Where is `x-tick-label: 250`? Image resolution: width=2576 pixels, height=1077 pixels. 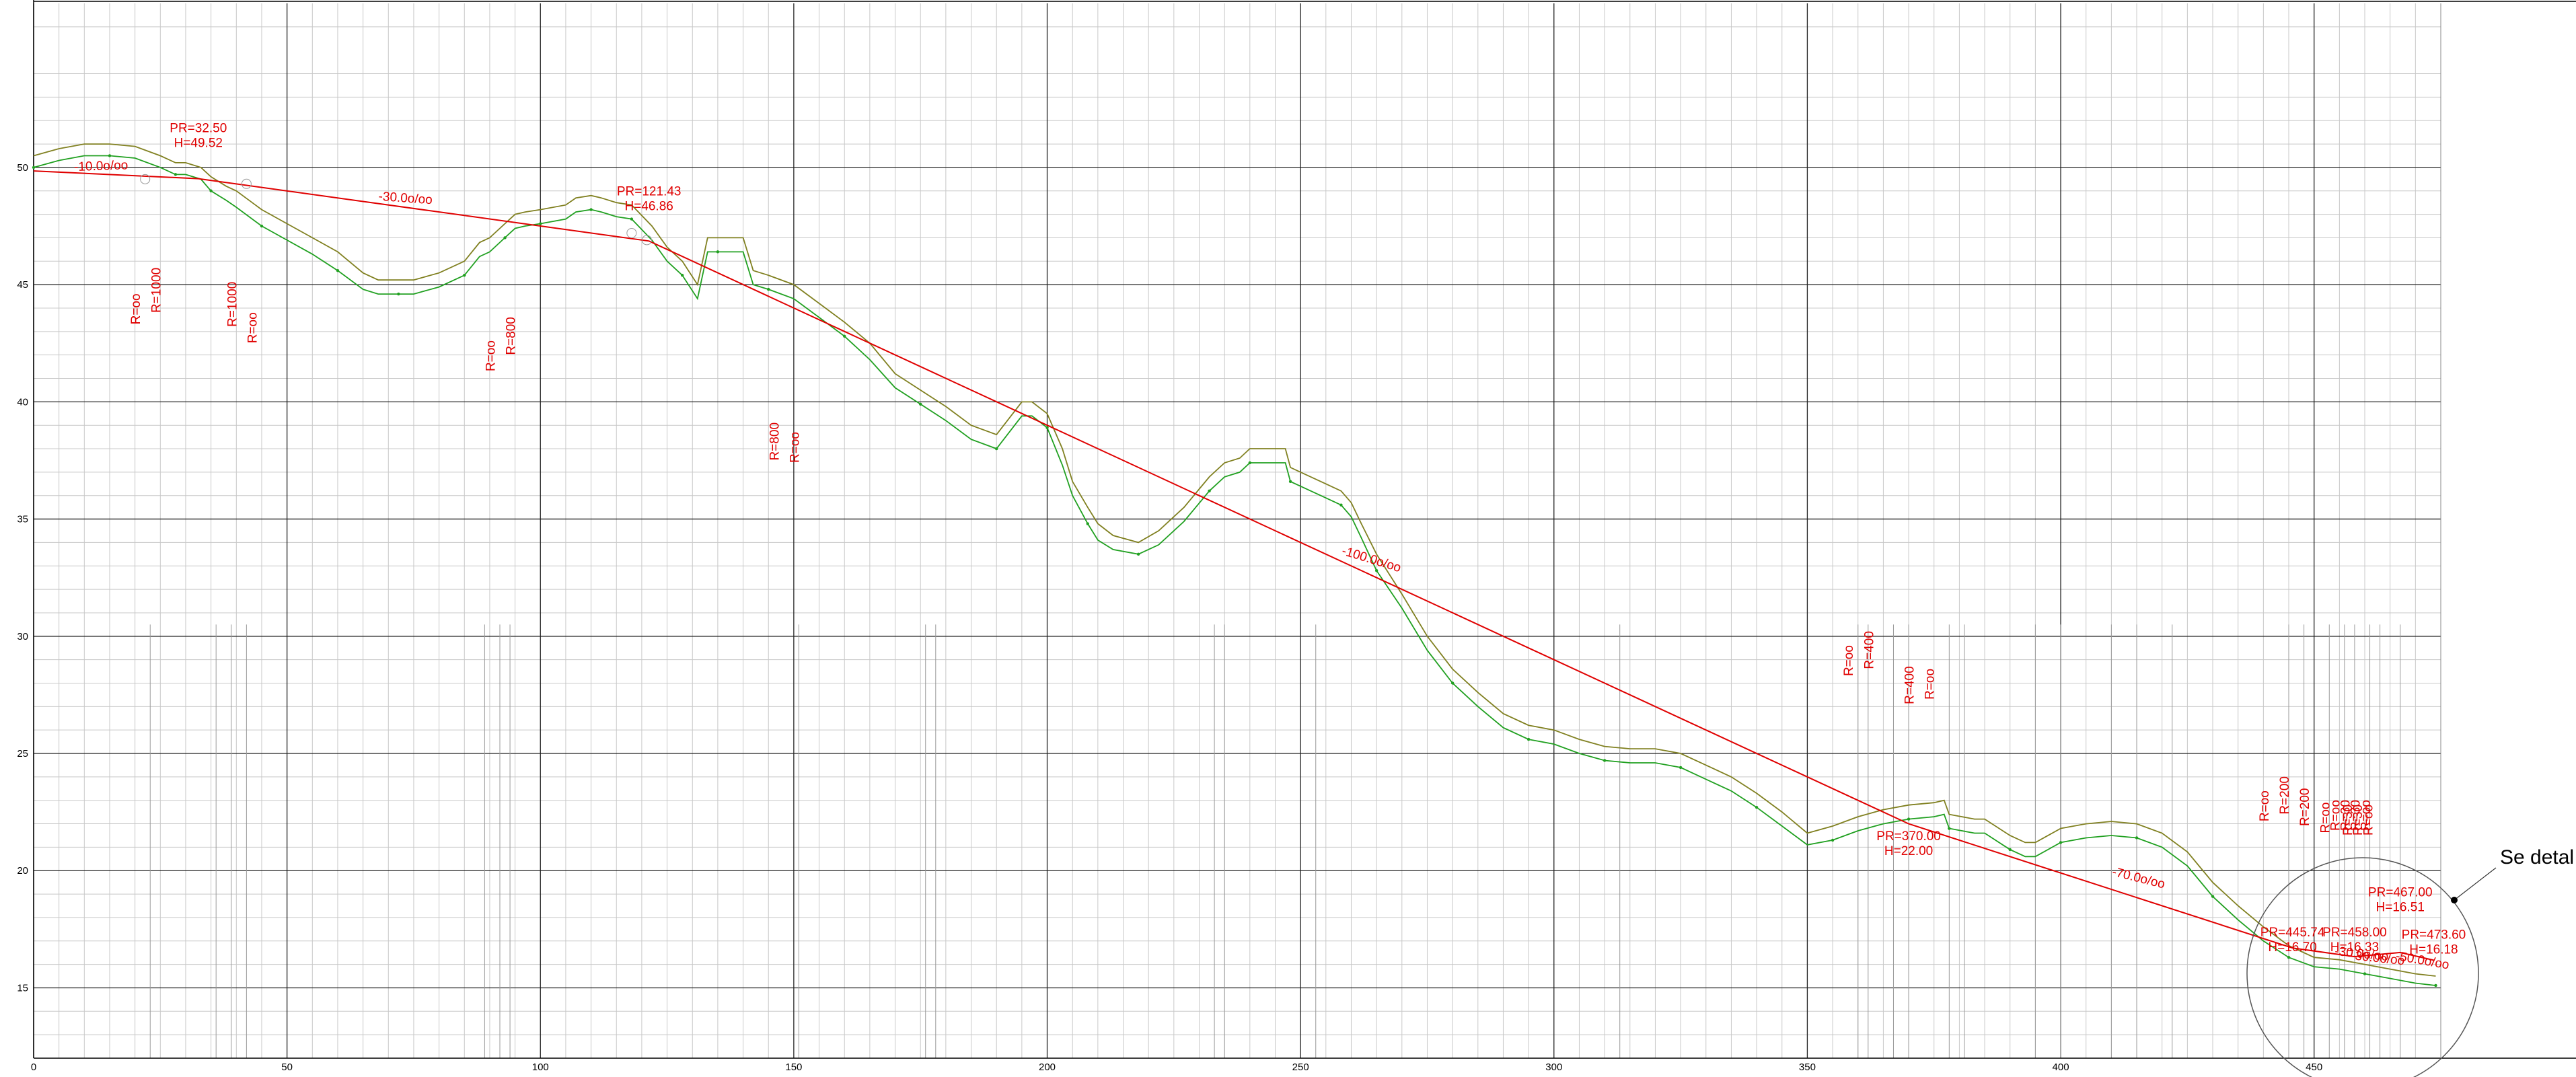
x-tick-label: 250 is located at coordinates (1300, 1067).